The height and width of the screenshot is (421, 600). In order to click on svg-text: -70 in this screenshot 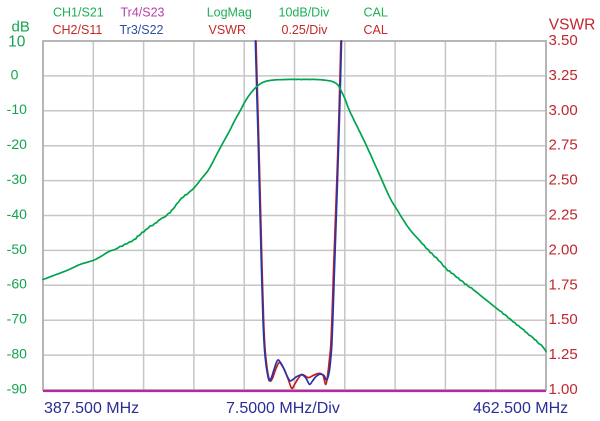, I will do `click(17, 319)`.